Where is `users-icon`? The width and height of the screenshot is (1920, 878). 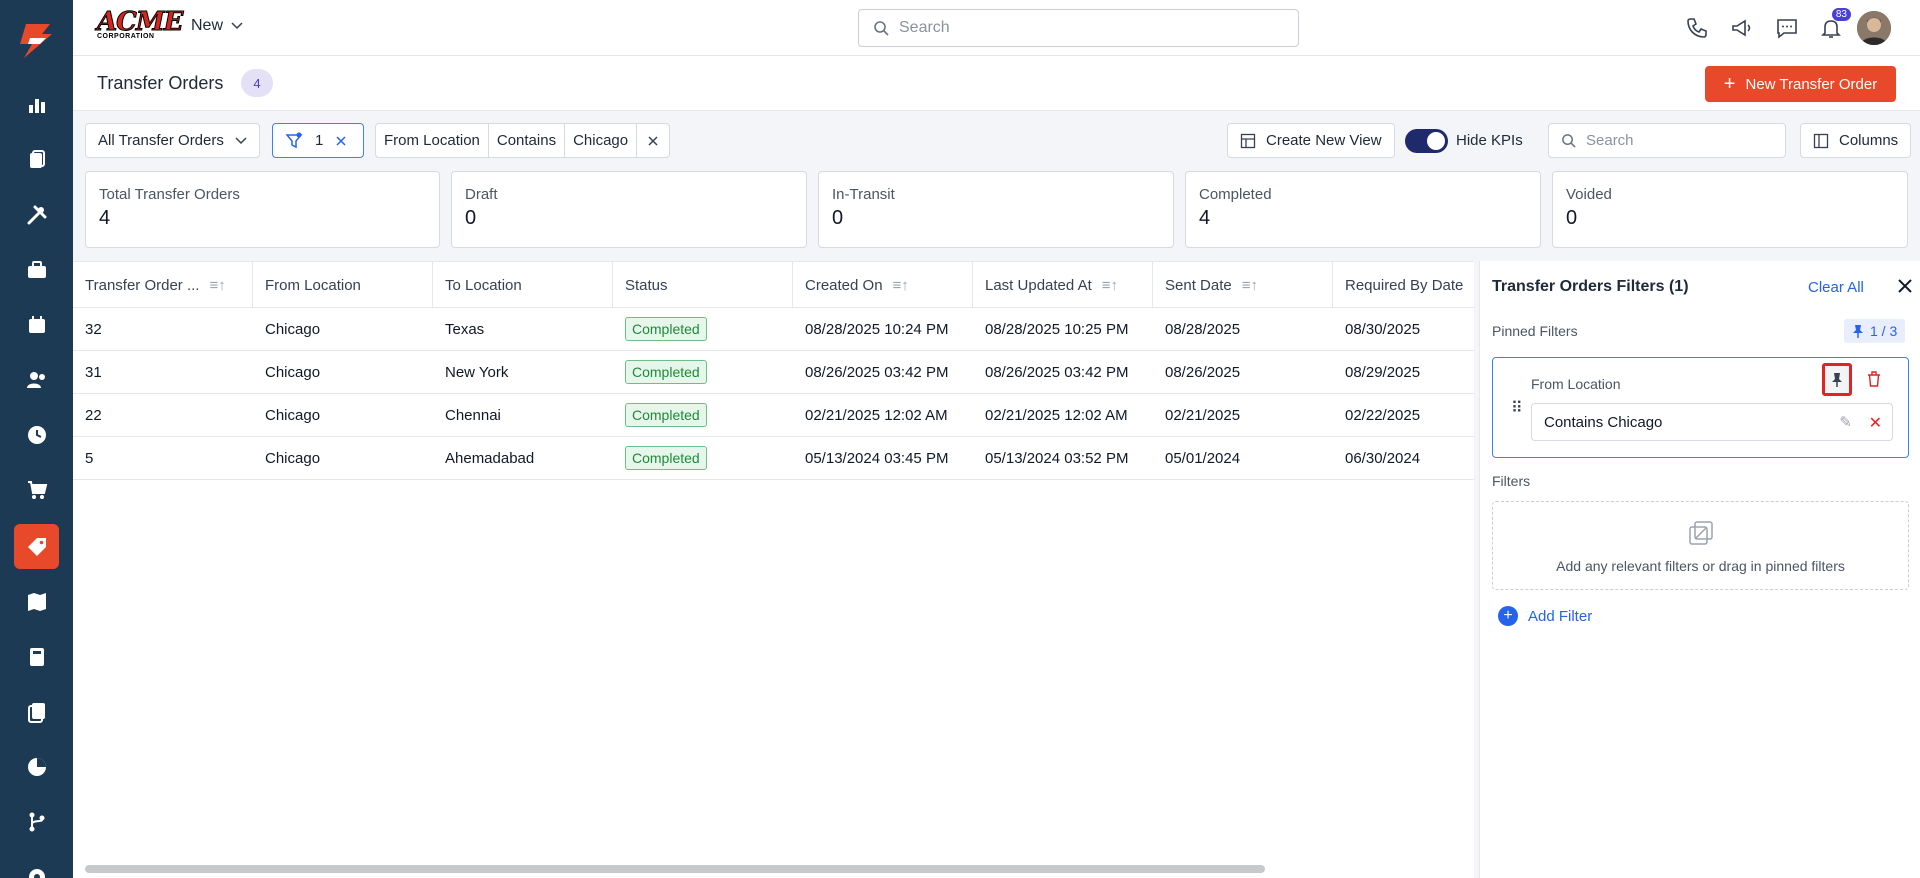 users-icon is located at coordinates (36, 379).